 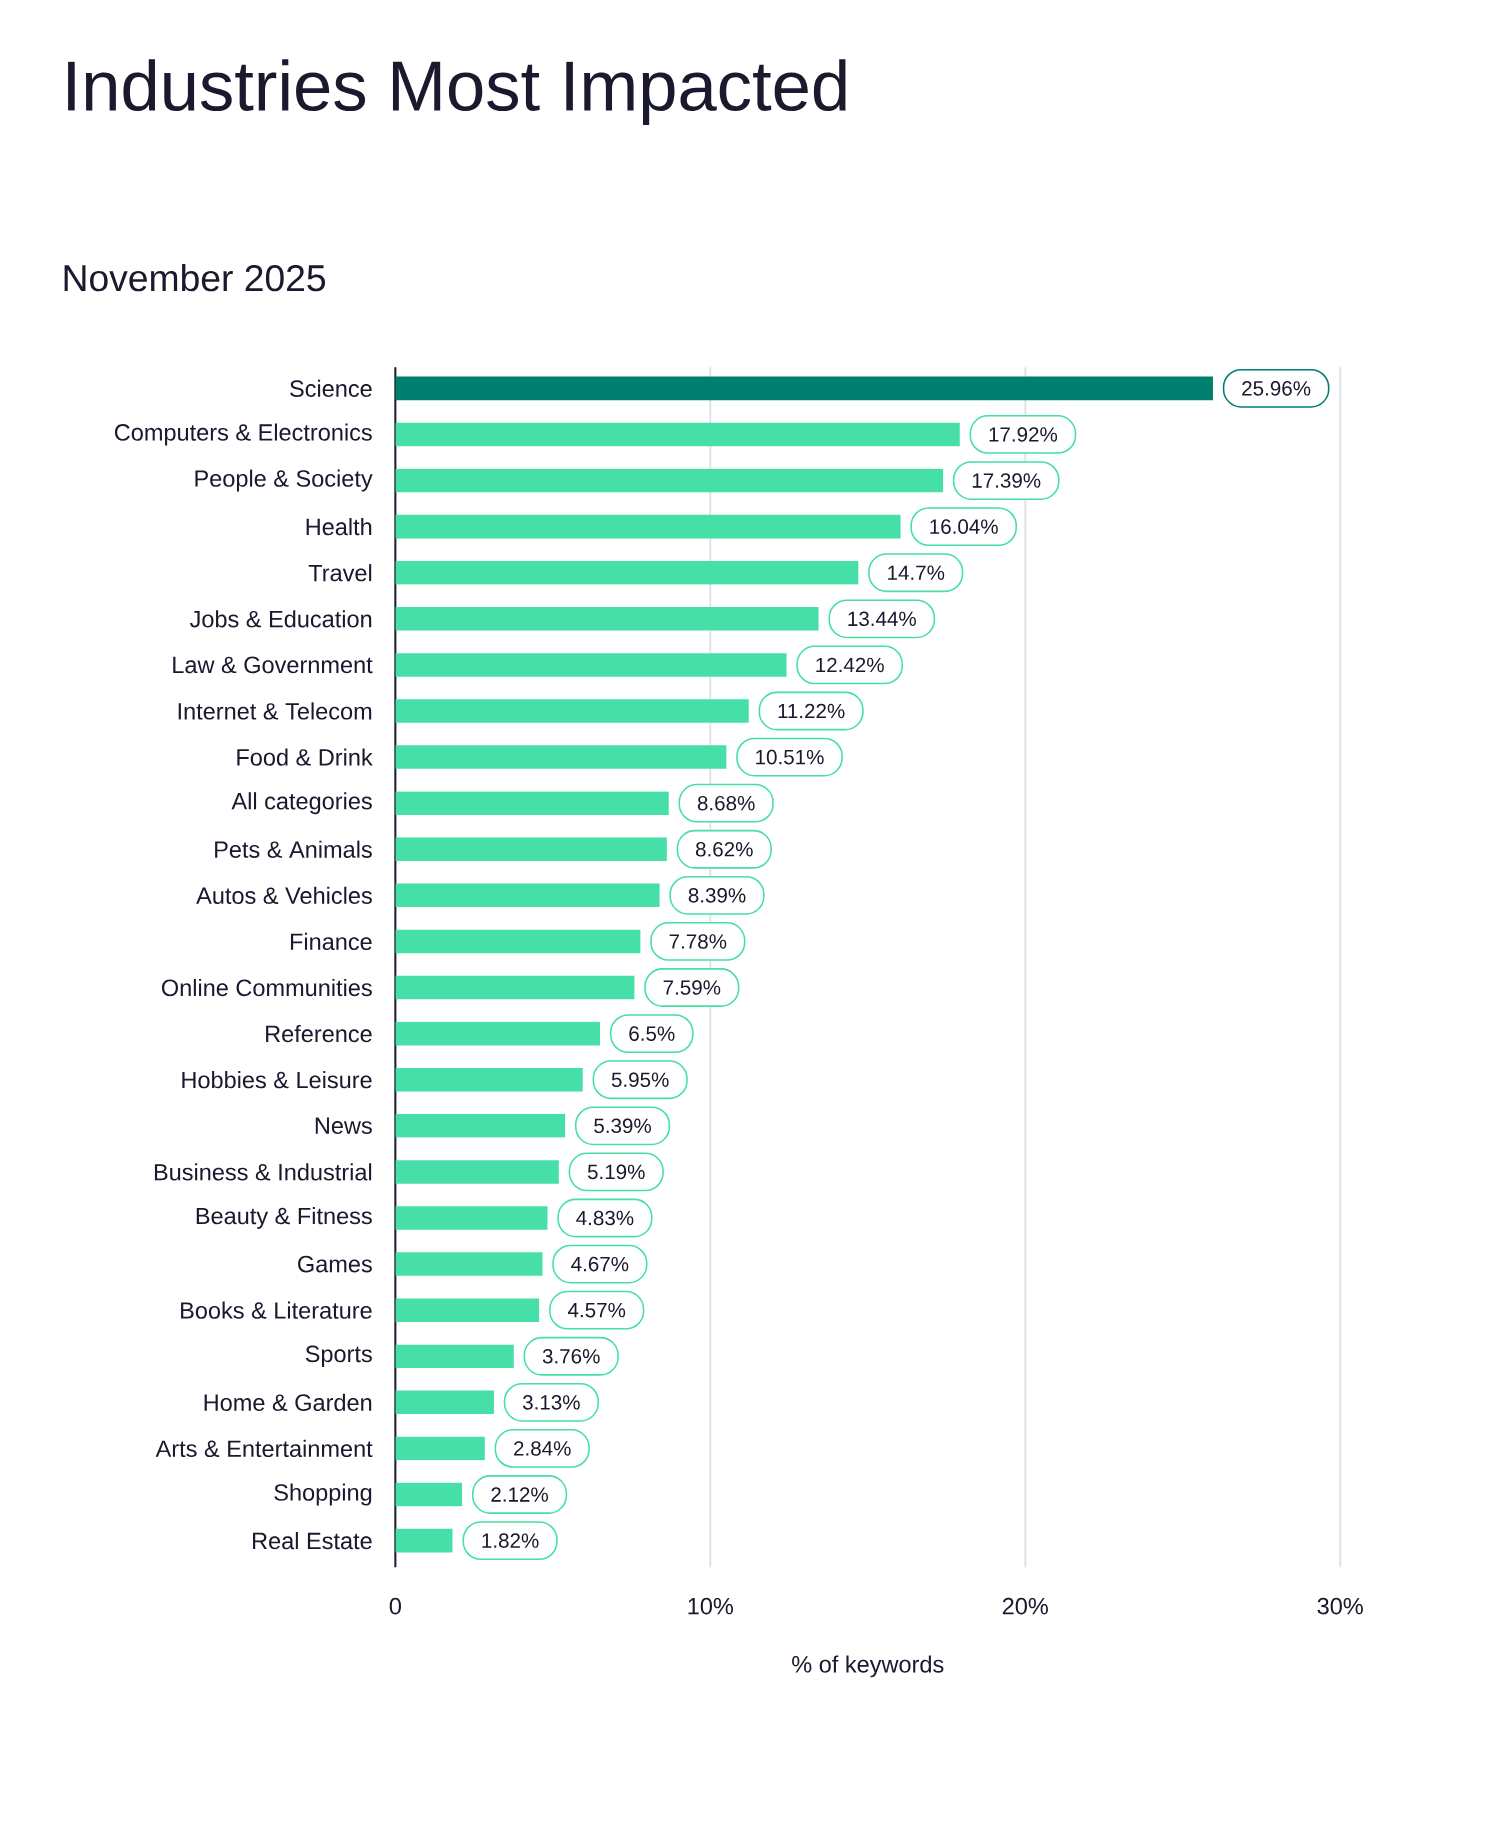 What do you see at coordinates (288, 1402) in the screenshot?
I see `y-tick-label: Home & Garden` at bounding box center [288, 1402].